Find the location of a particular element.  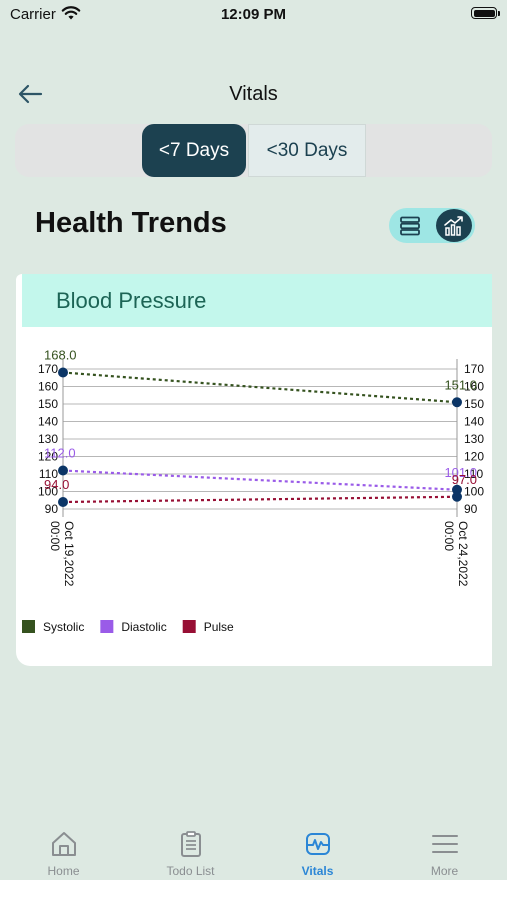

legend-swatch-pulse is located at coordinates (189, 626).